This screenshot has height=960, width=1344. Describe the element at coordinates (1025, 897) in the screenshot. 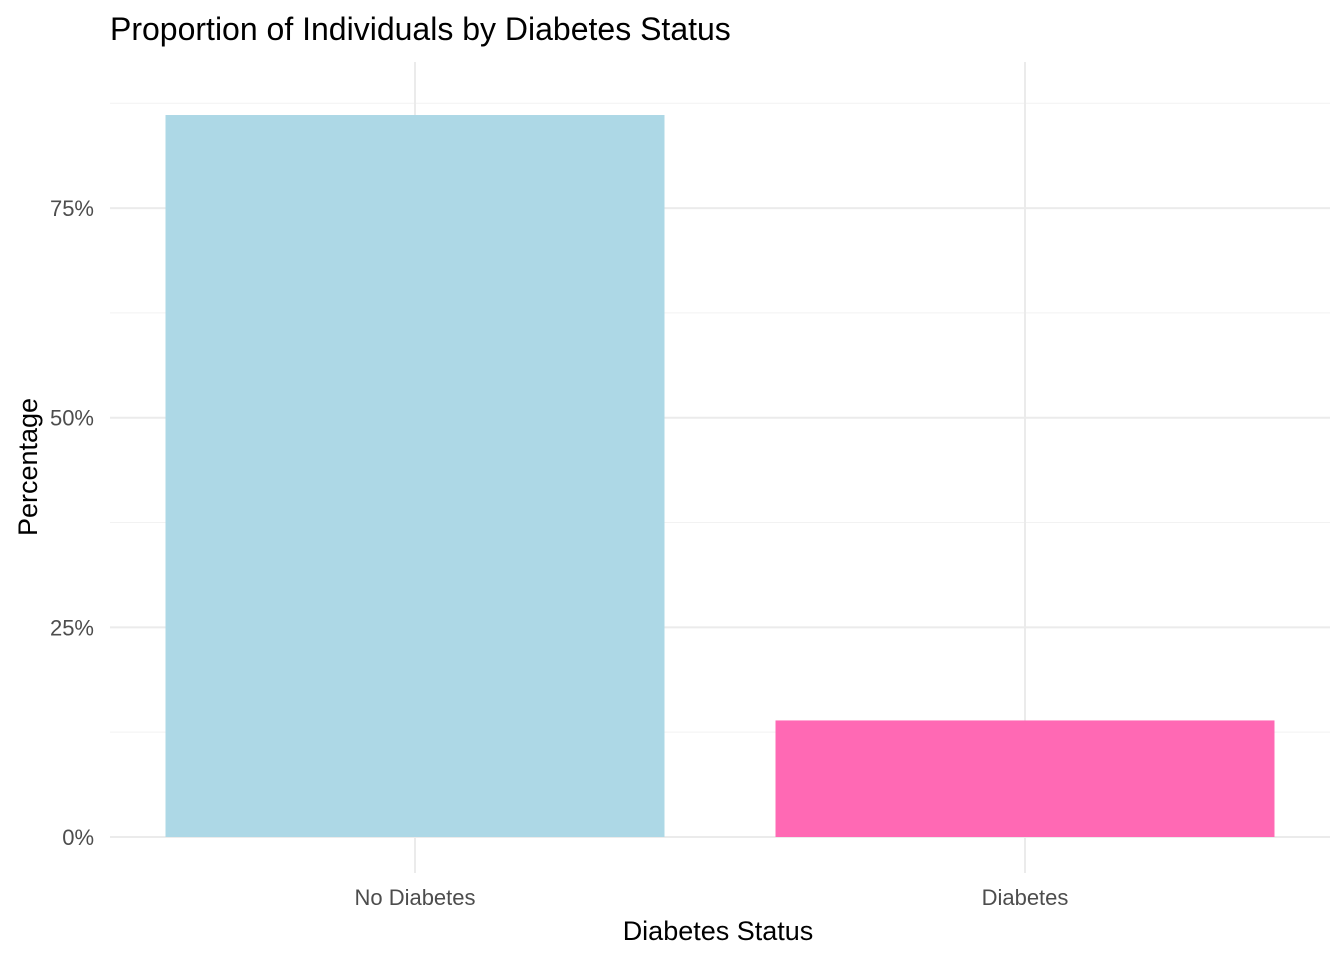

I see `x-tick-label: Diabetes` at that location.